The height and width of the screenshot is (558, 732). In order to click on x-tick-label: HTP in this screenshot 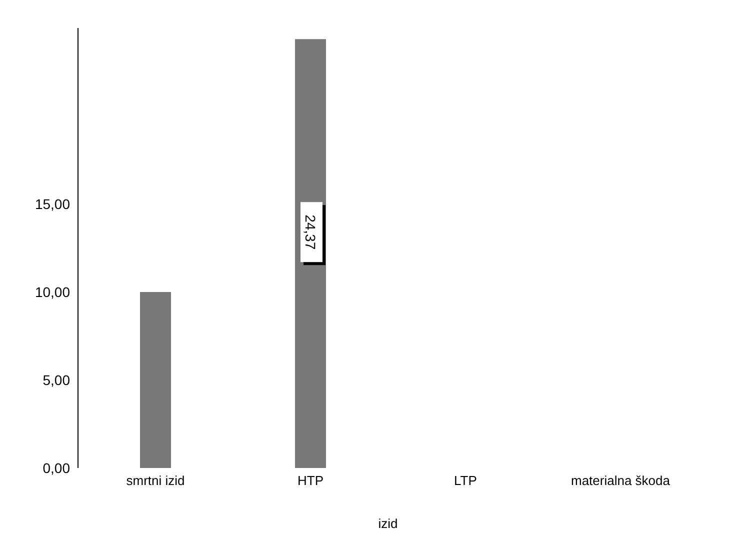, I will do `click(311, 480)`.